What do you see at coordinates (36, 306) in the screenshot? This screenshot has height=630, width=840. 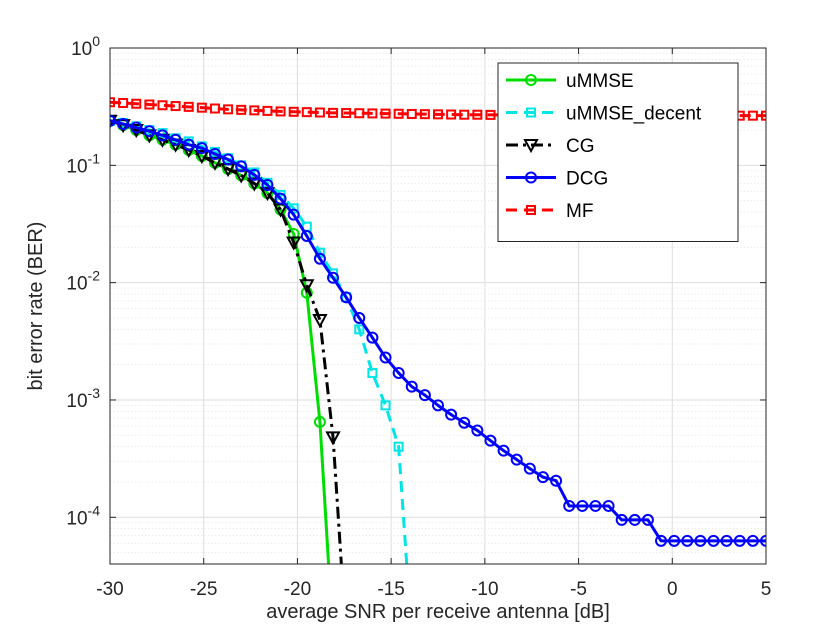 I see `y-axis-label: bit error rate (BER)` at bounding box center [36, 306].